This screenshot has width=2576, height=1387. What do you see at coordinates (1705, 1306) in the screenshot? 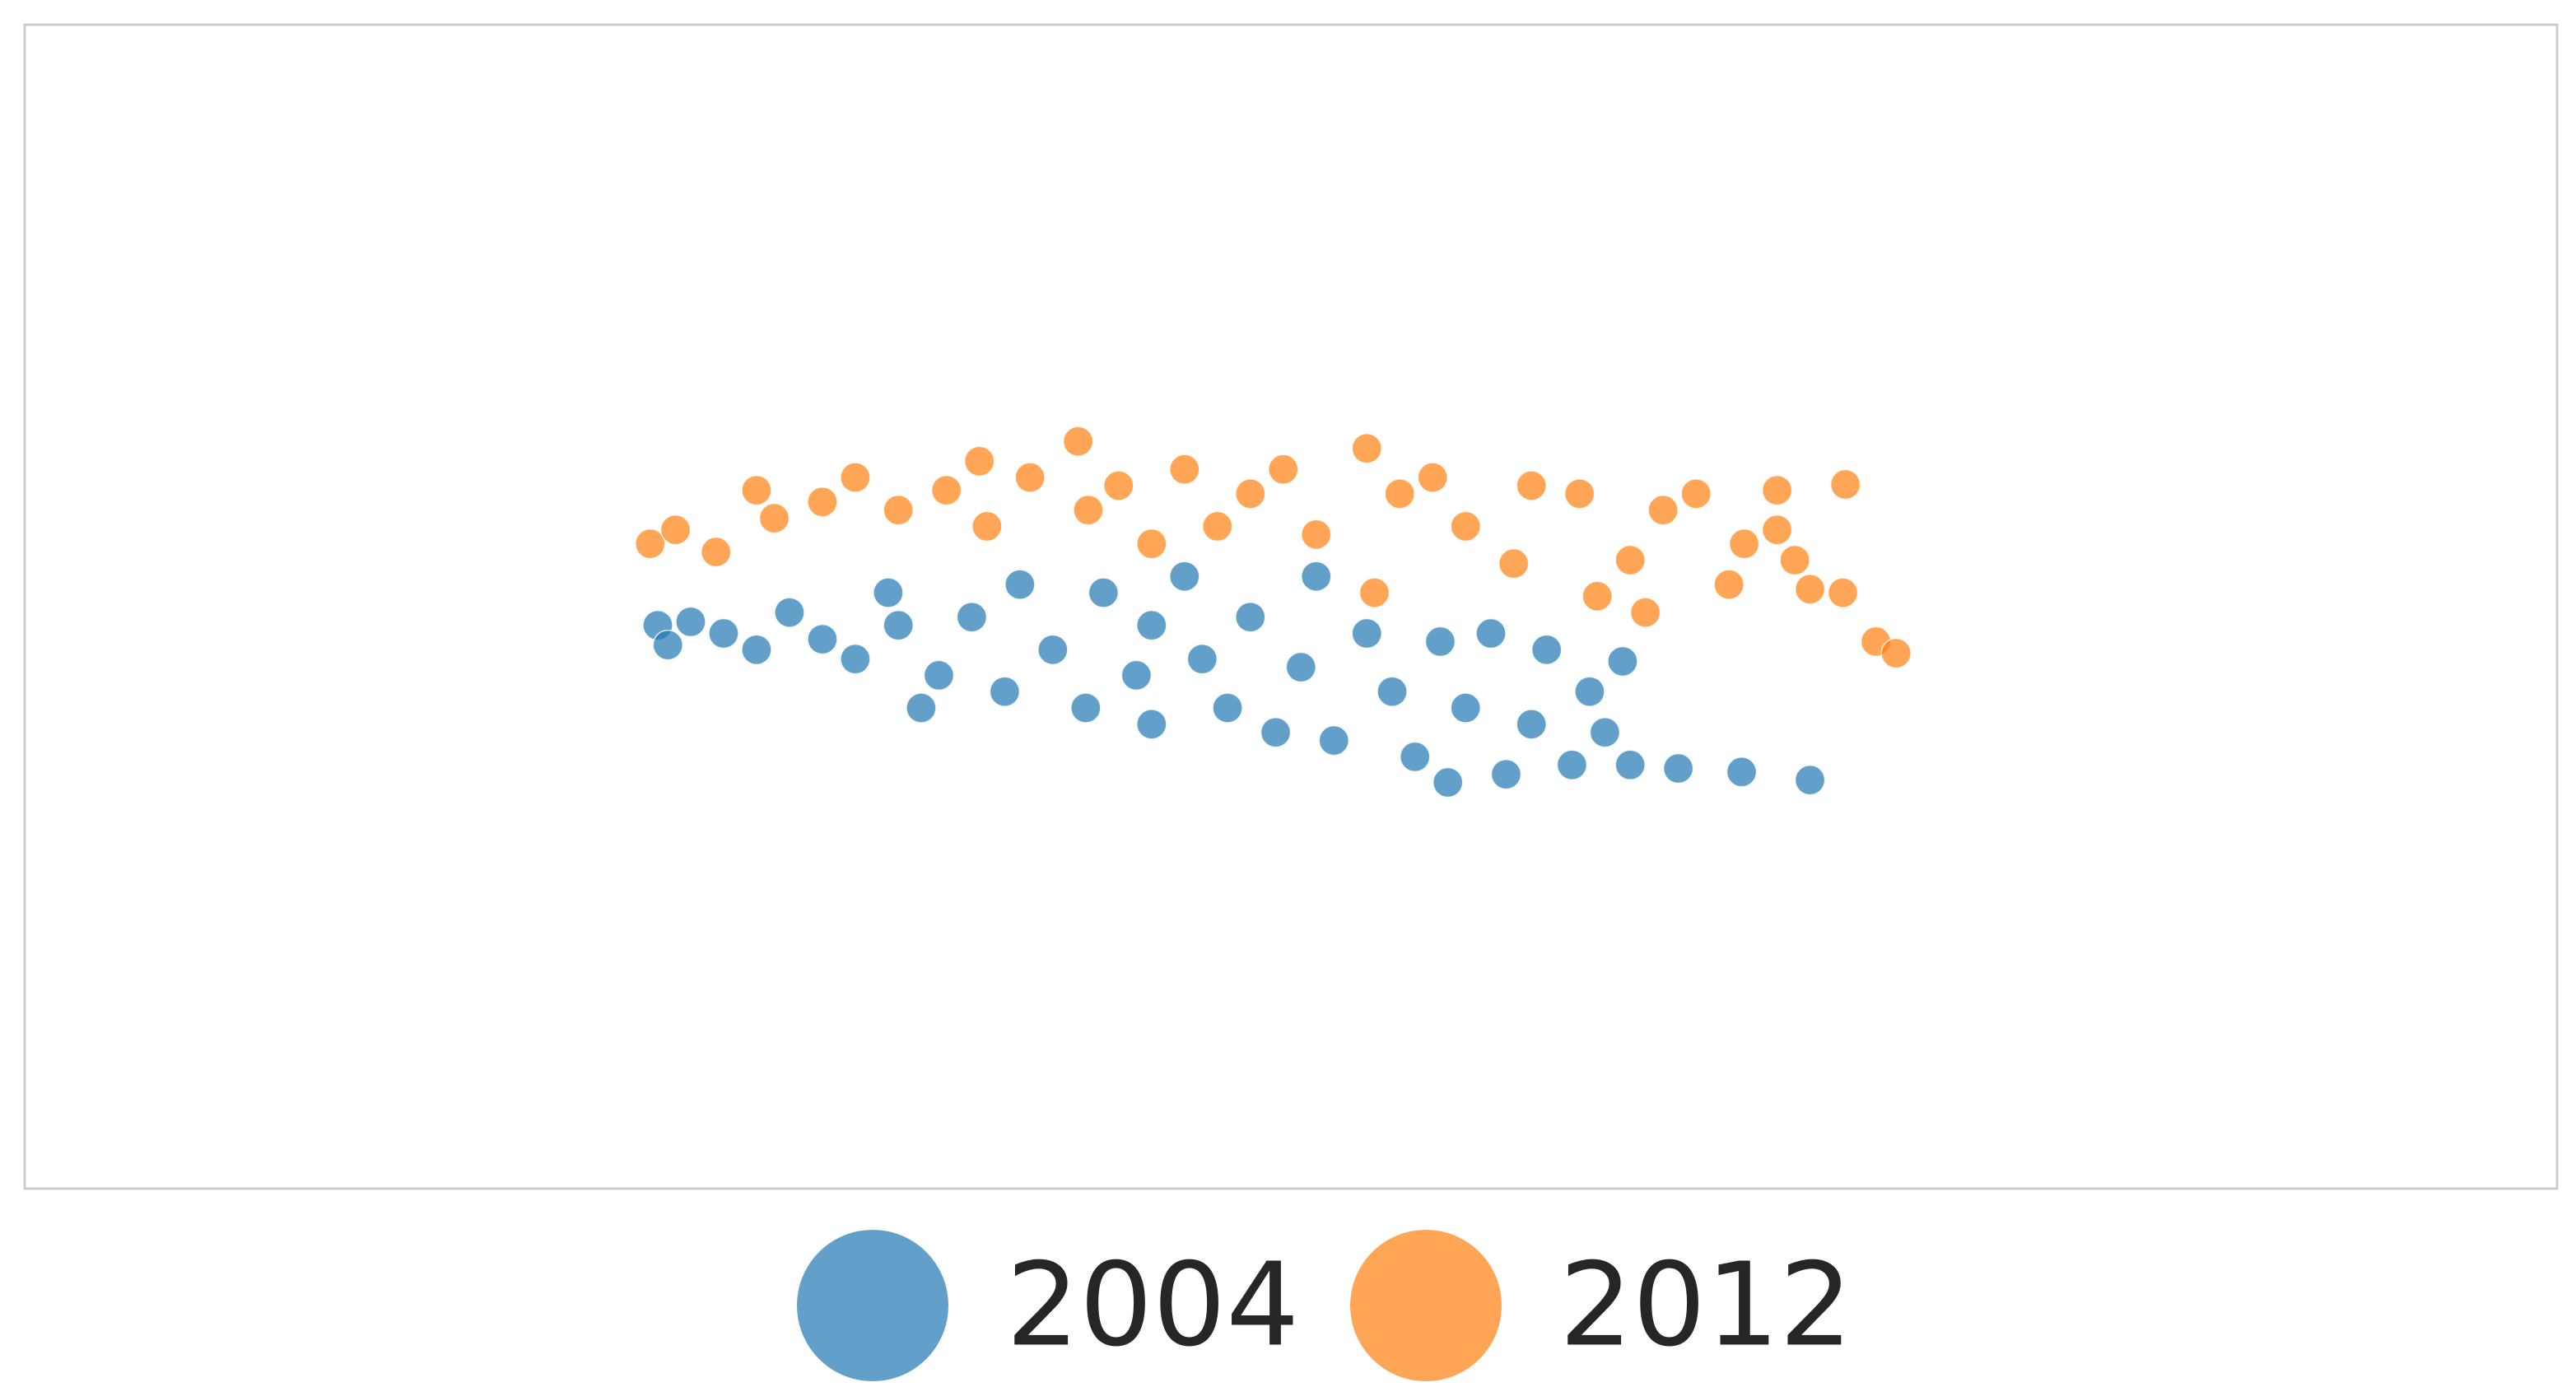
I see `legend-label: 2012` at bounding box center [1705, 1306].